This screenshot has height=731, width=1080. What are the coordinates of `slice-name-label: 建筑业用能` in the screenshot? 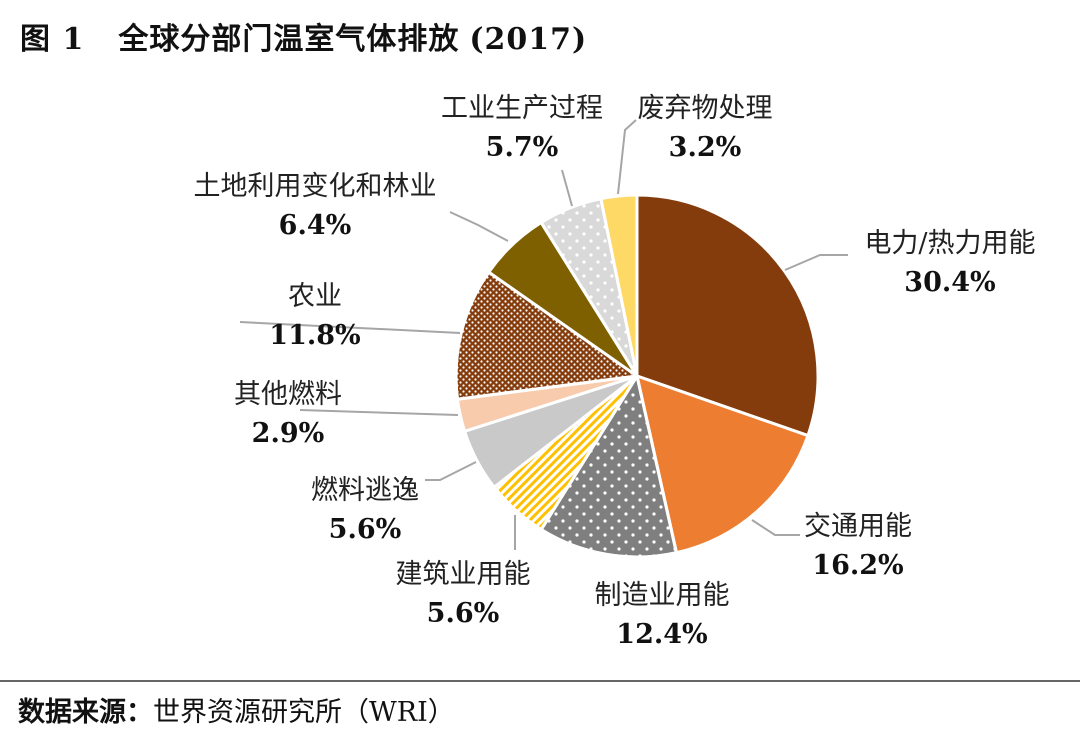 It's located at (463, 574).